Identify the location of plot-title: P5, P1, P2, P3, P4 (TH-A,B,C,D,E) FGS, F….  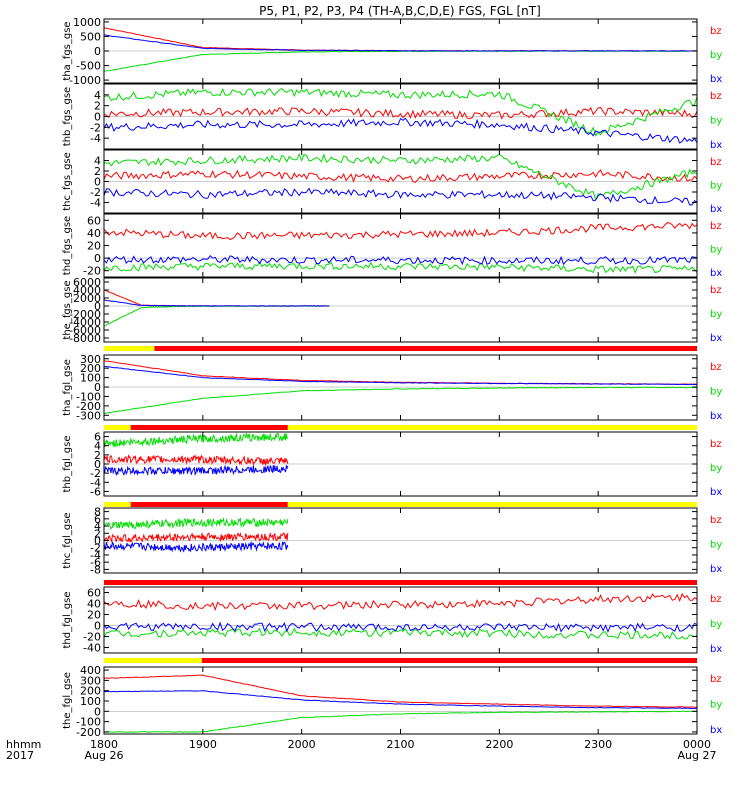
(400, 11).